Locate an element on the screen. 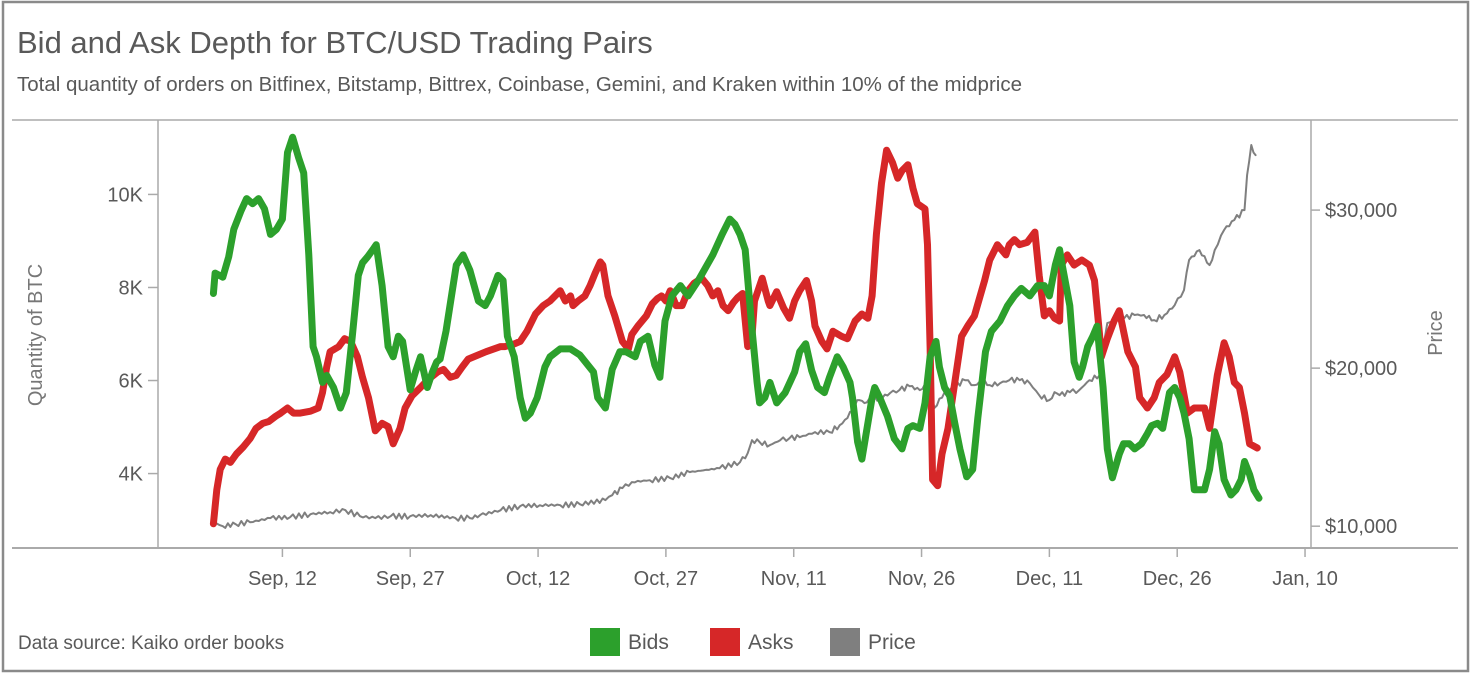 This screenshot has width=1476, height=681. x-tick-label: Oct, 27 is located at coordinates (666, 579).